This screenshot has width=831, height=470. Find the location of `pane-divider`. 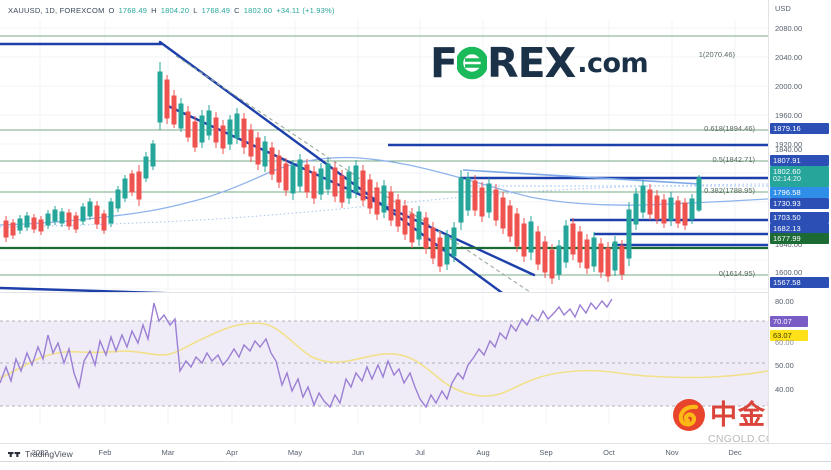

pane-divider is located at coordinates (384, 292).